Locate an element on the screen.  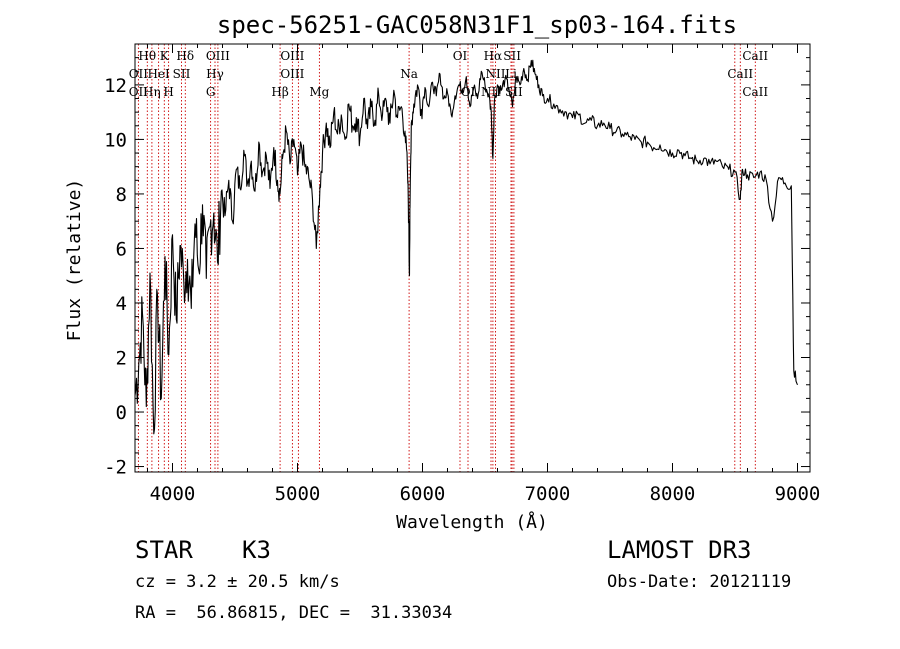
survey-name: LAMOST DR3 is located at coordinates (679, 550).